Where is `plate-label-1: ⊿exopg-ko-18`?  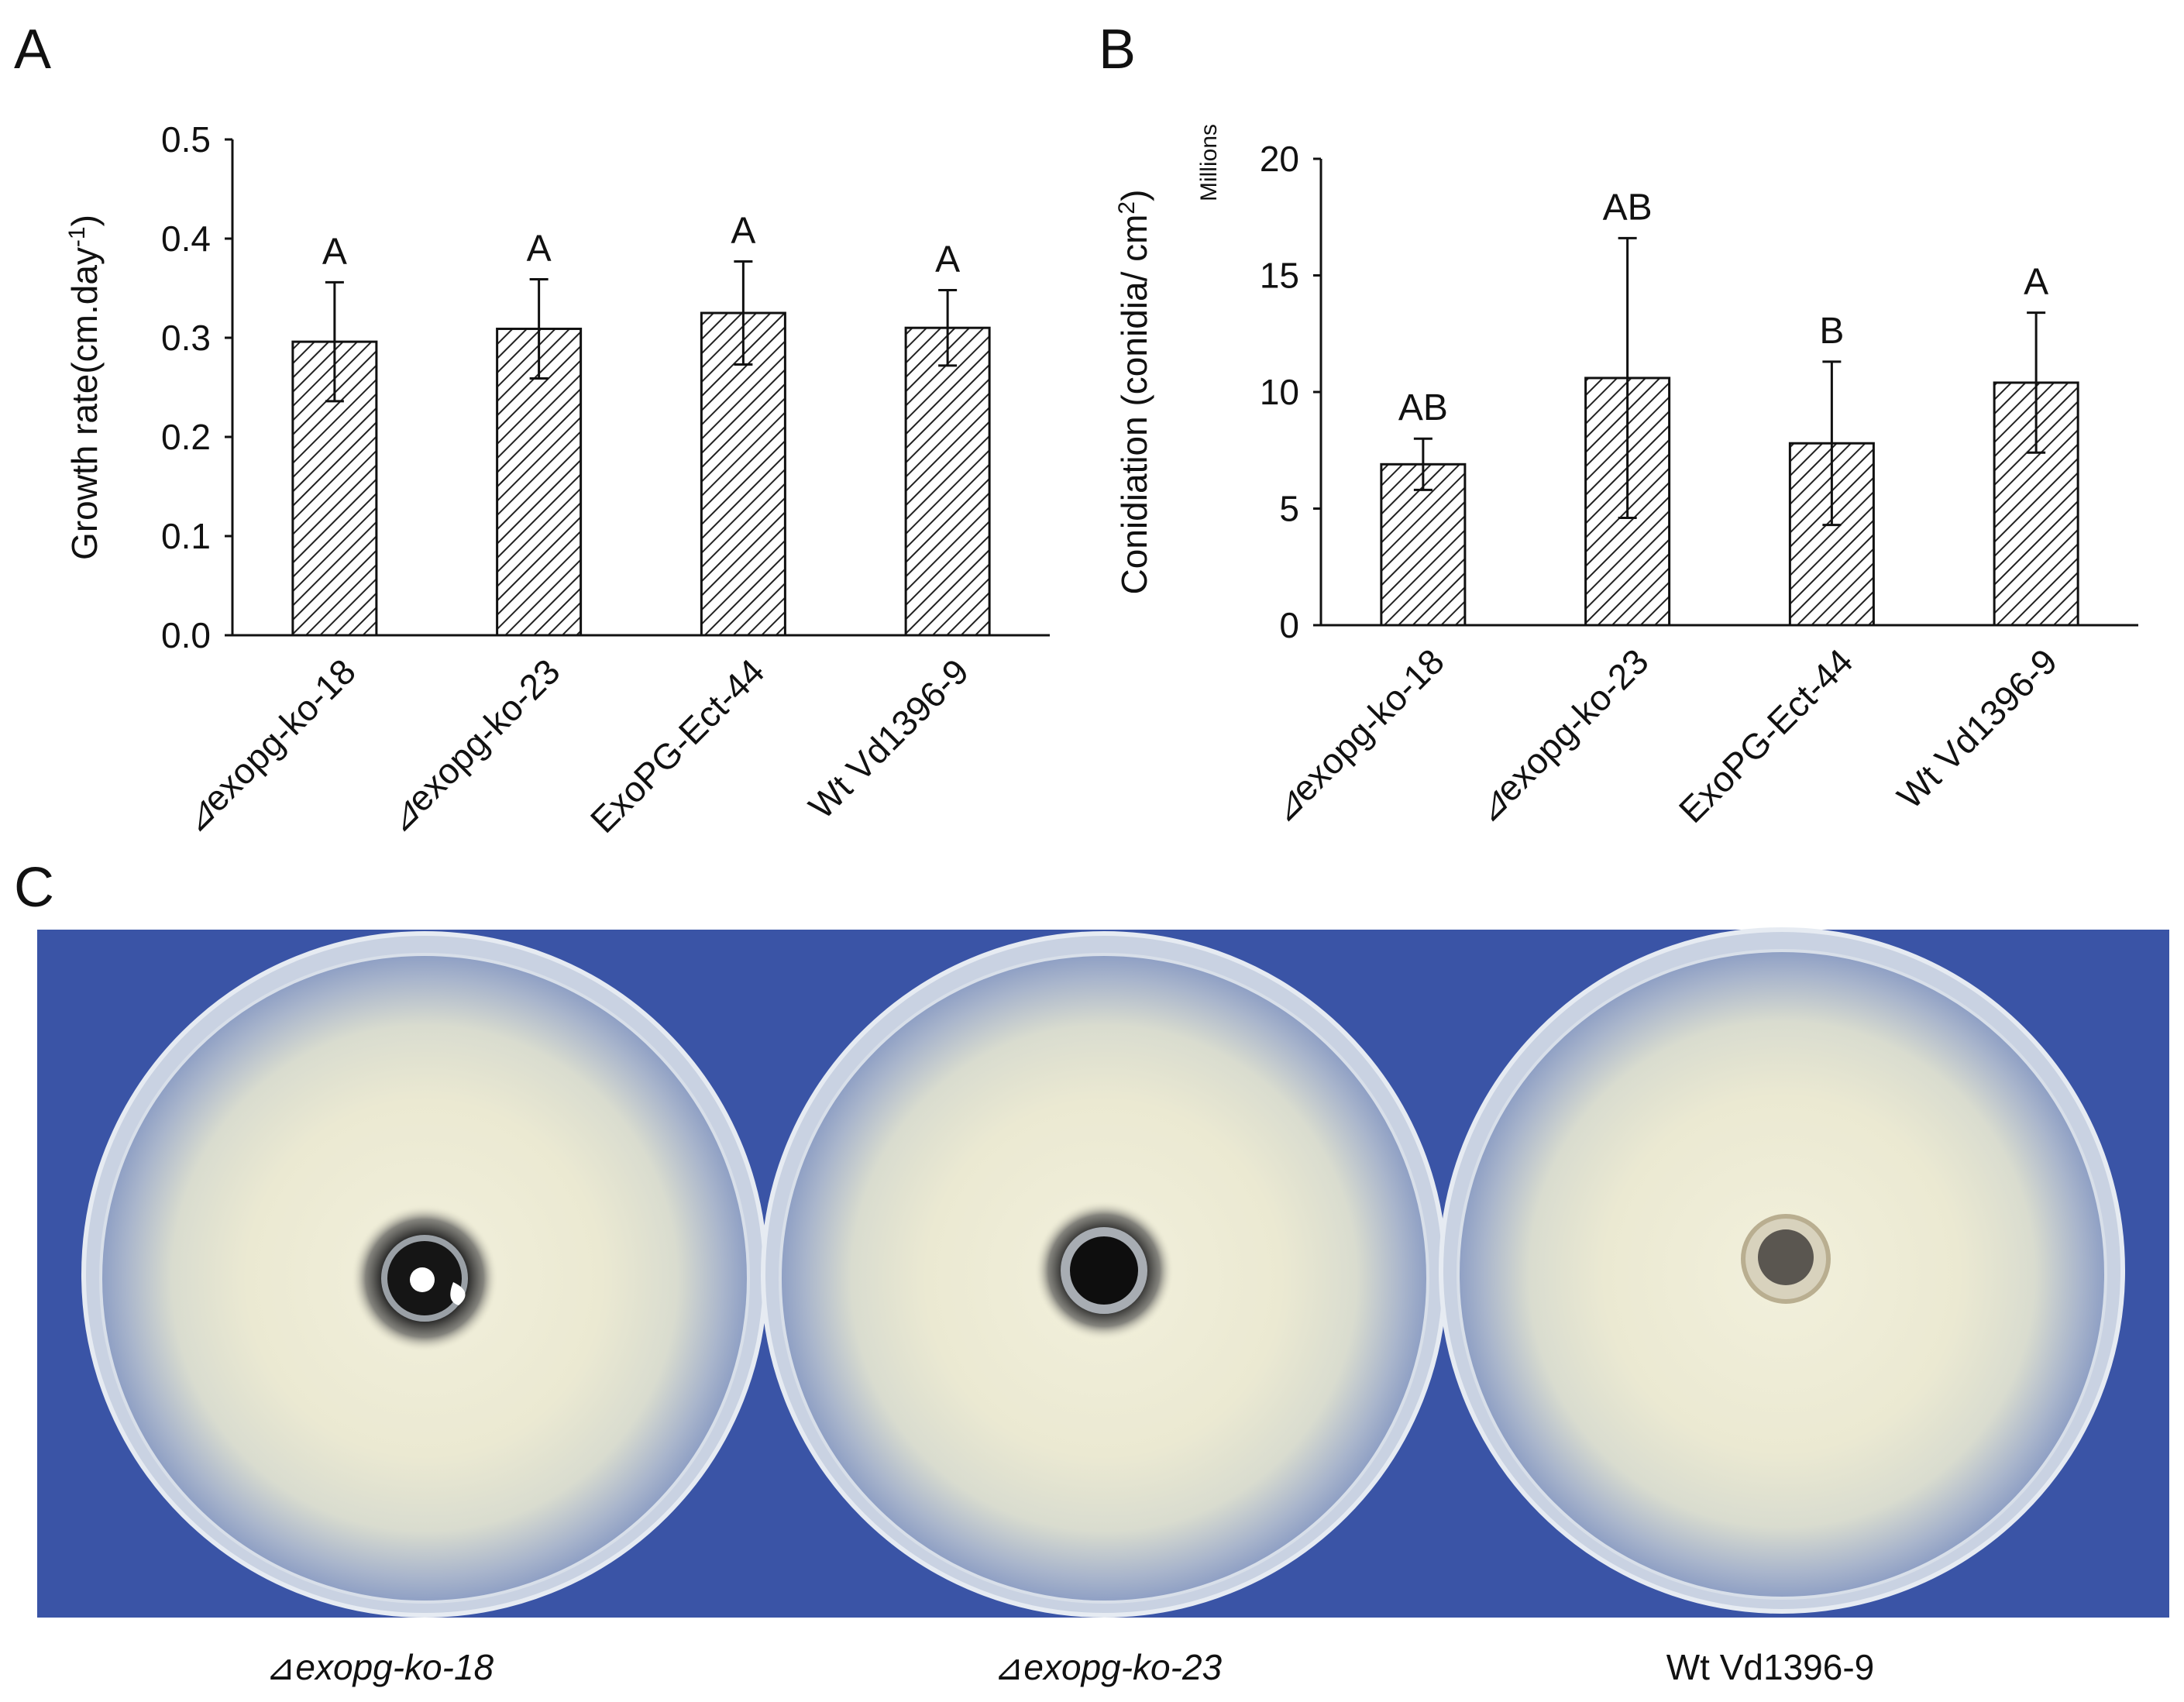 plate-label-1: ⊿exopg-ko-18 is located at coordinates (380, 1667).